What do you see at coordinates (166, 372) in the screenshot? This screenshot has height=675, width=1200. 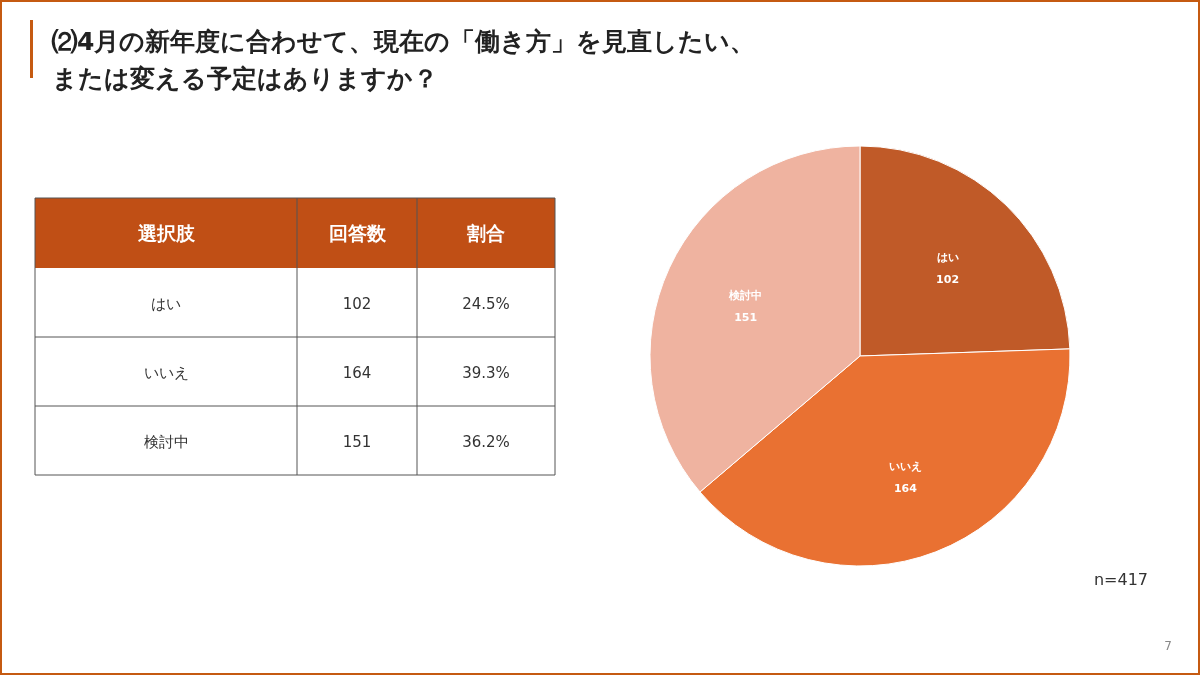 I see `category-label: いいえ` at bounding box center [166, 372].